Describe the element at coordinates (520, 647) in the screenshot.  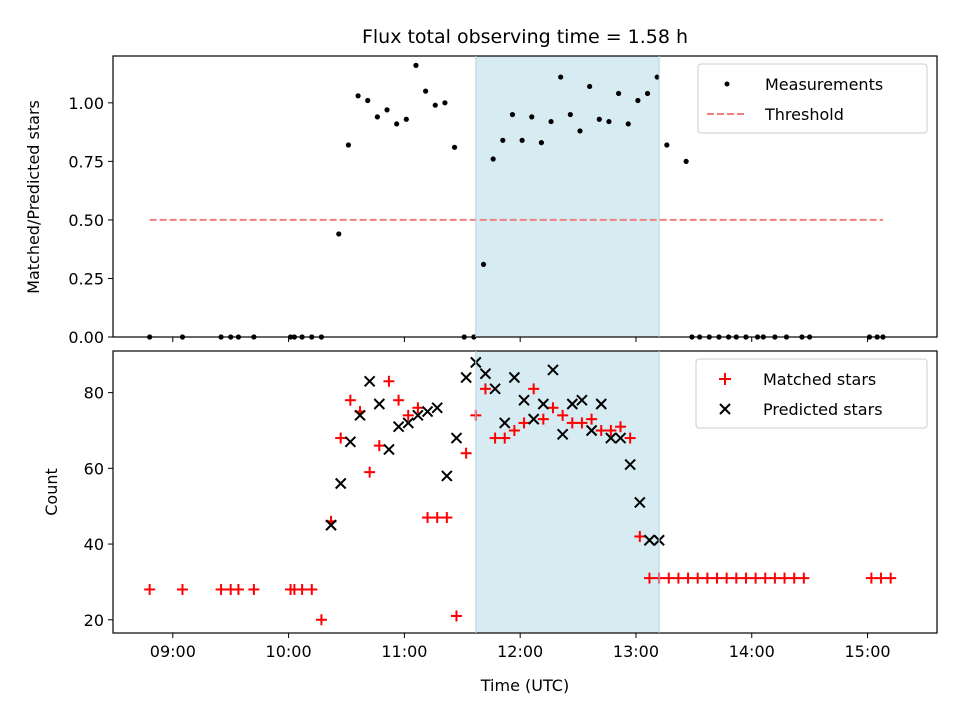
I see `bottom-panel-x-ticks: 09:00 10:00 11:00 12:00 13:00 14:00 15:00` at that location.